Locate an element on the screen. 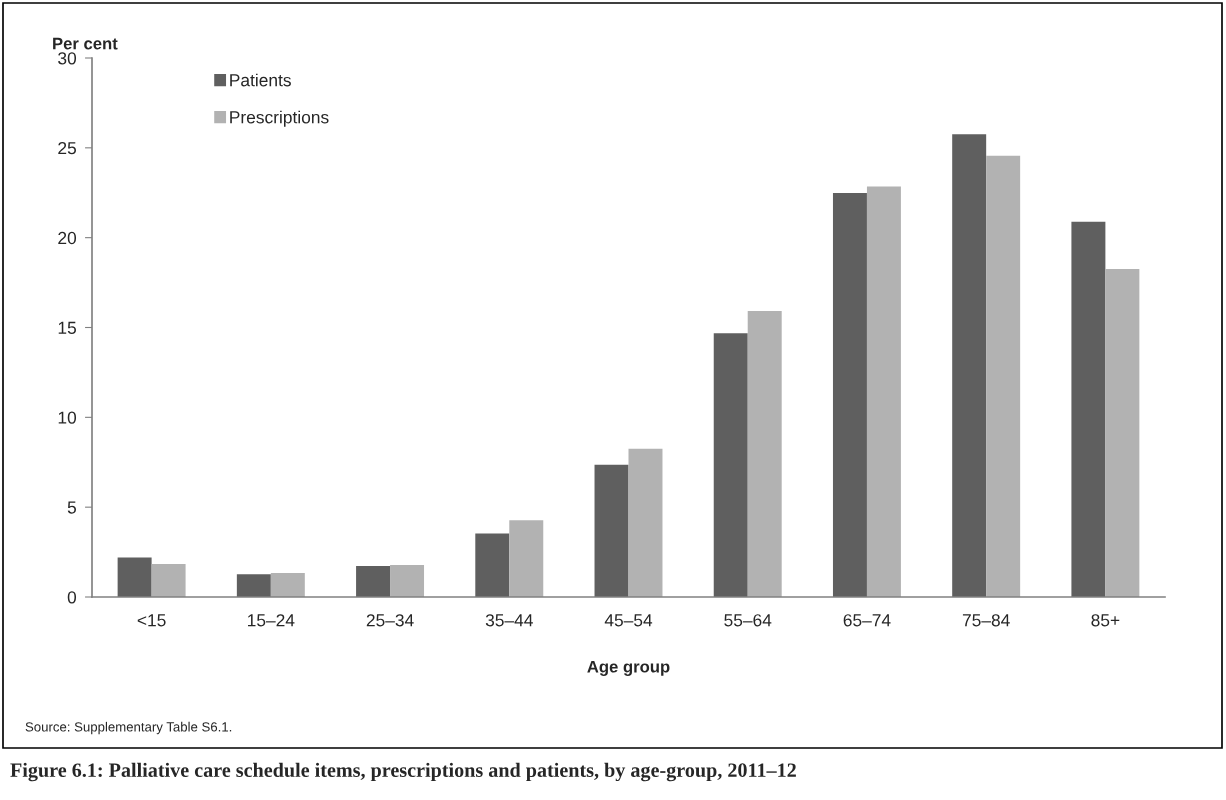 This screenshot has width=1226, height=800. x-tick-label: 25–34 is located at coordinates (390, 620).